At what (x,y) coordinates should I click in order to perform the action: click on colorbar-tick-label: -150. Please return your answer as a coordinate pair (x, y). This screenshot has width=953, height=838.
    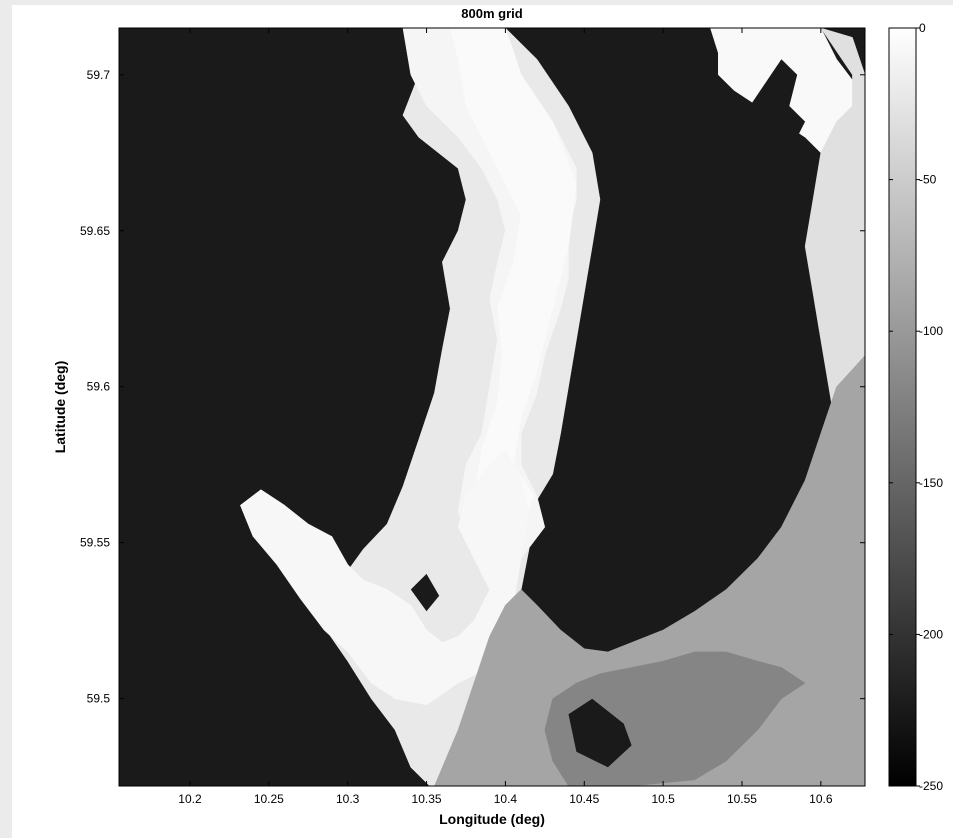
    Looking at the image, I should click on (931, 483).